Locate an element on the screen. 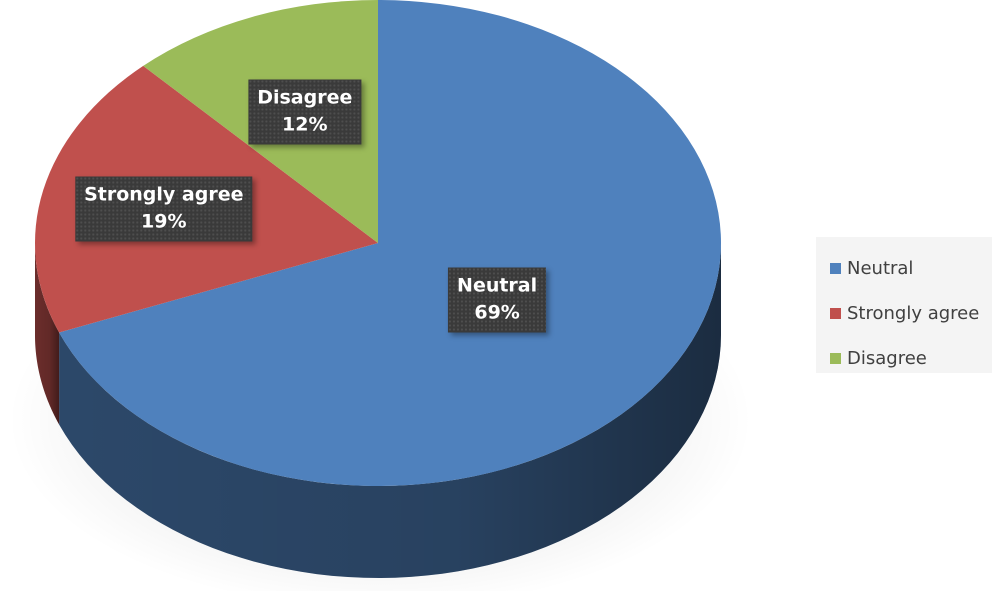  legend-item-disagree: Disagree is located at coordinates (904, 358).